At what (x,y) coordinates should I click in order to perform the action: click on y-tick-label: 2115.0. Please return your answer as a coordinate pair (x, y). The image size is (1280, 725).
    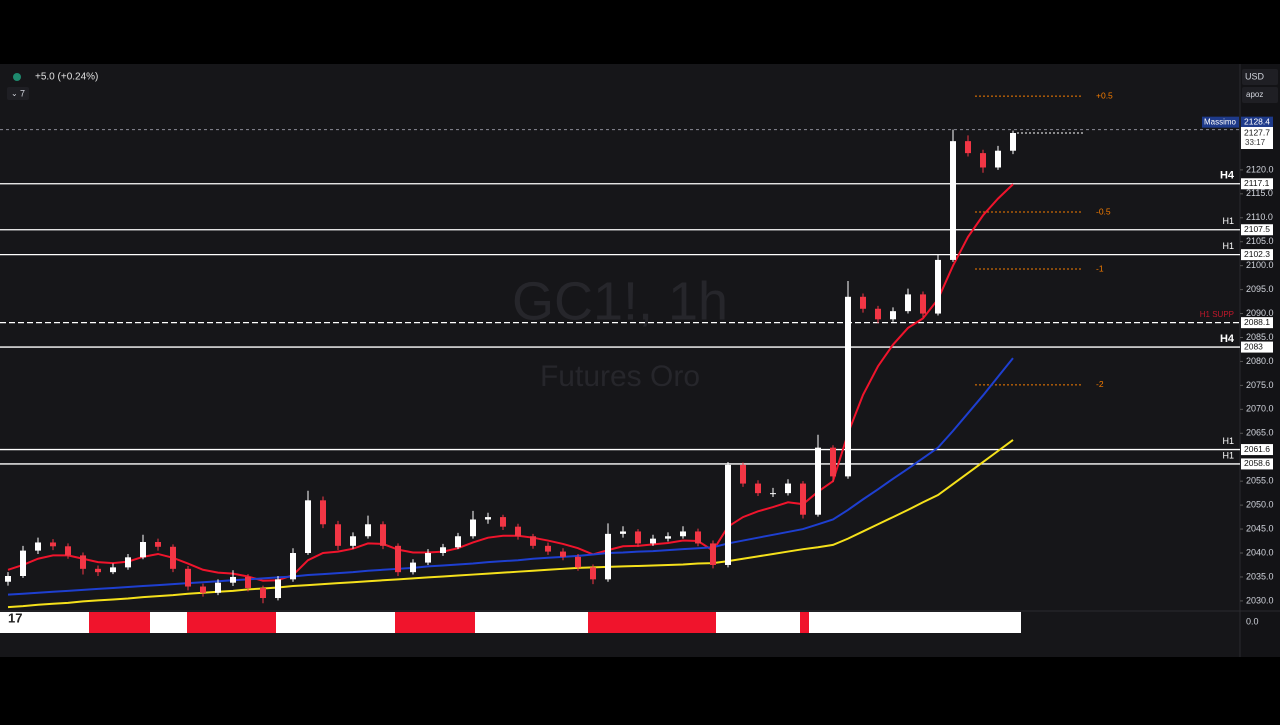
    Looking at the image, I should click on (1259, 193).